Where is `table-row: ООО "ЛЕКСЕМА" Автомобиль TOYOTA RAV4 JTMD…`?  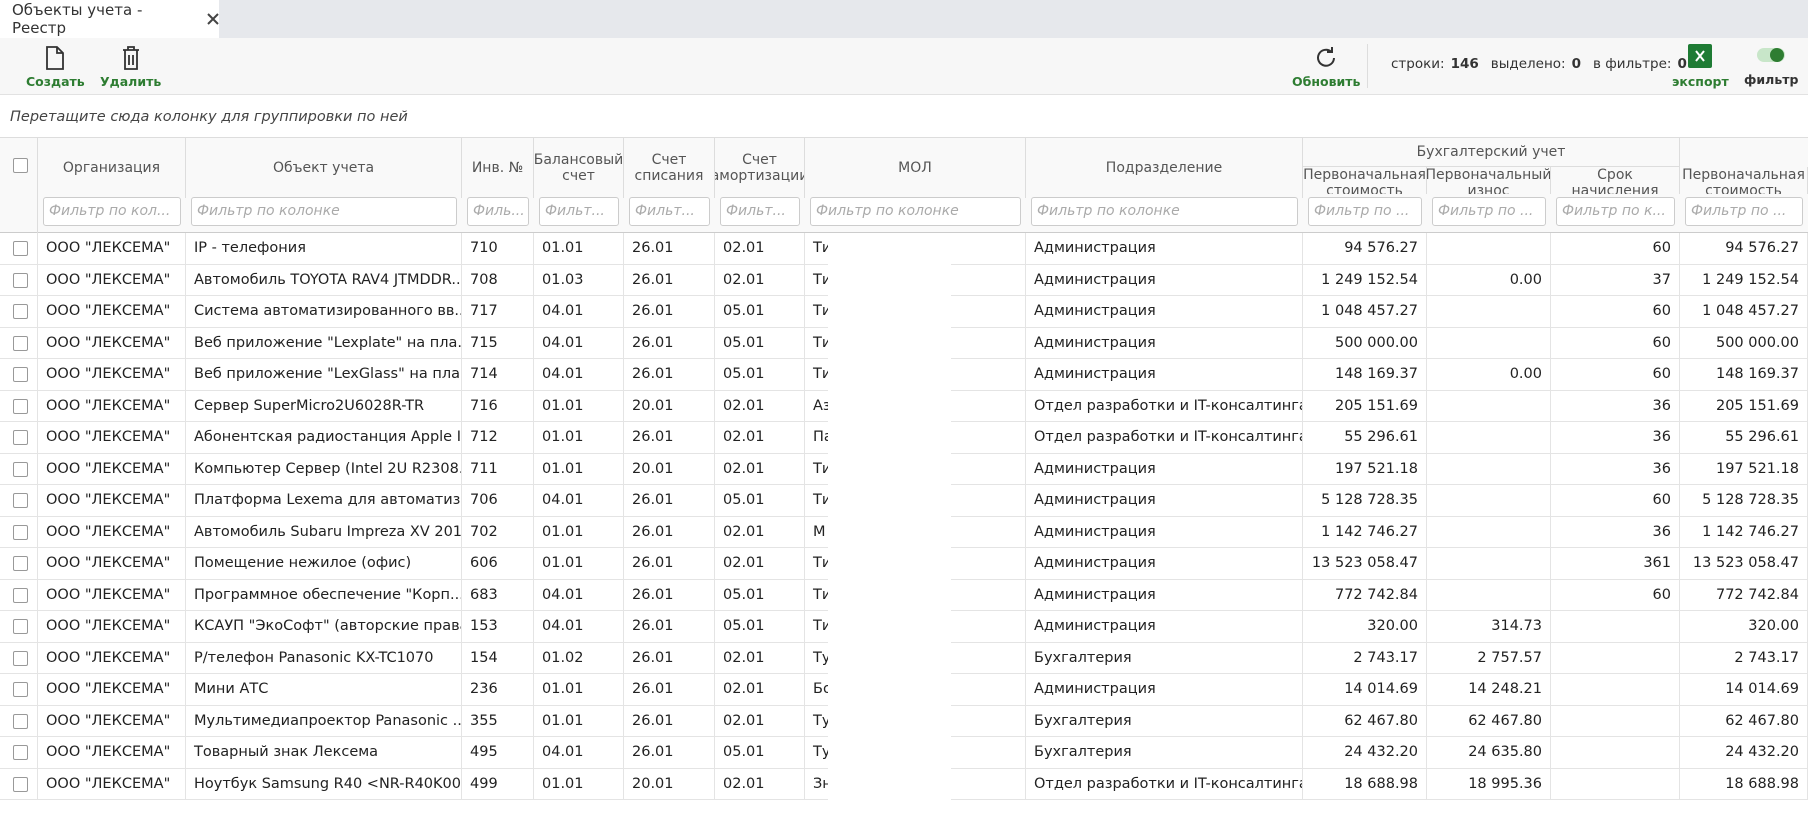
table-row: ООО "ЛЕКСЕМА" Автомобиль TOYOTA RAV4 JTMD… is located at coordinates (904, 280).